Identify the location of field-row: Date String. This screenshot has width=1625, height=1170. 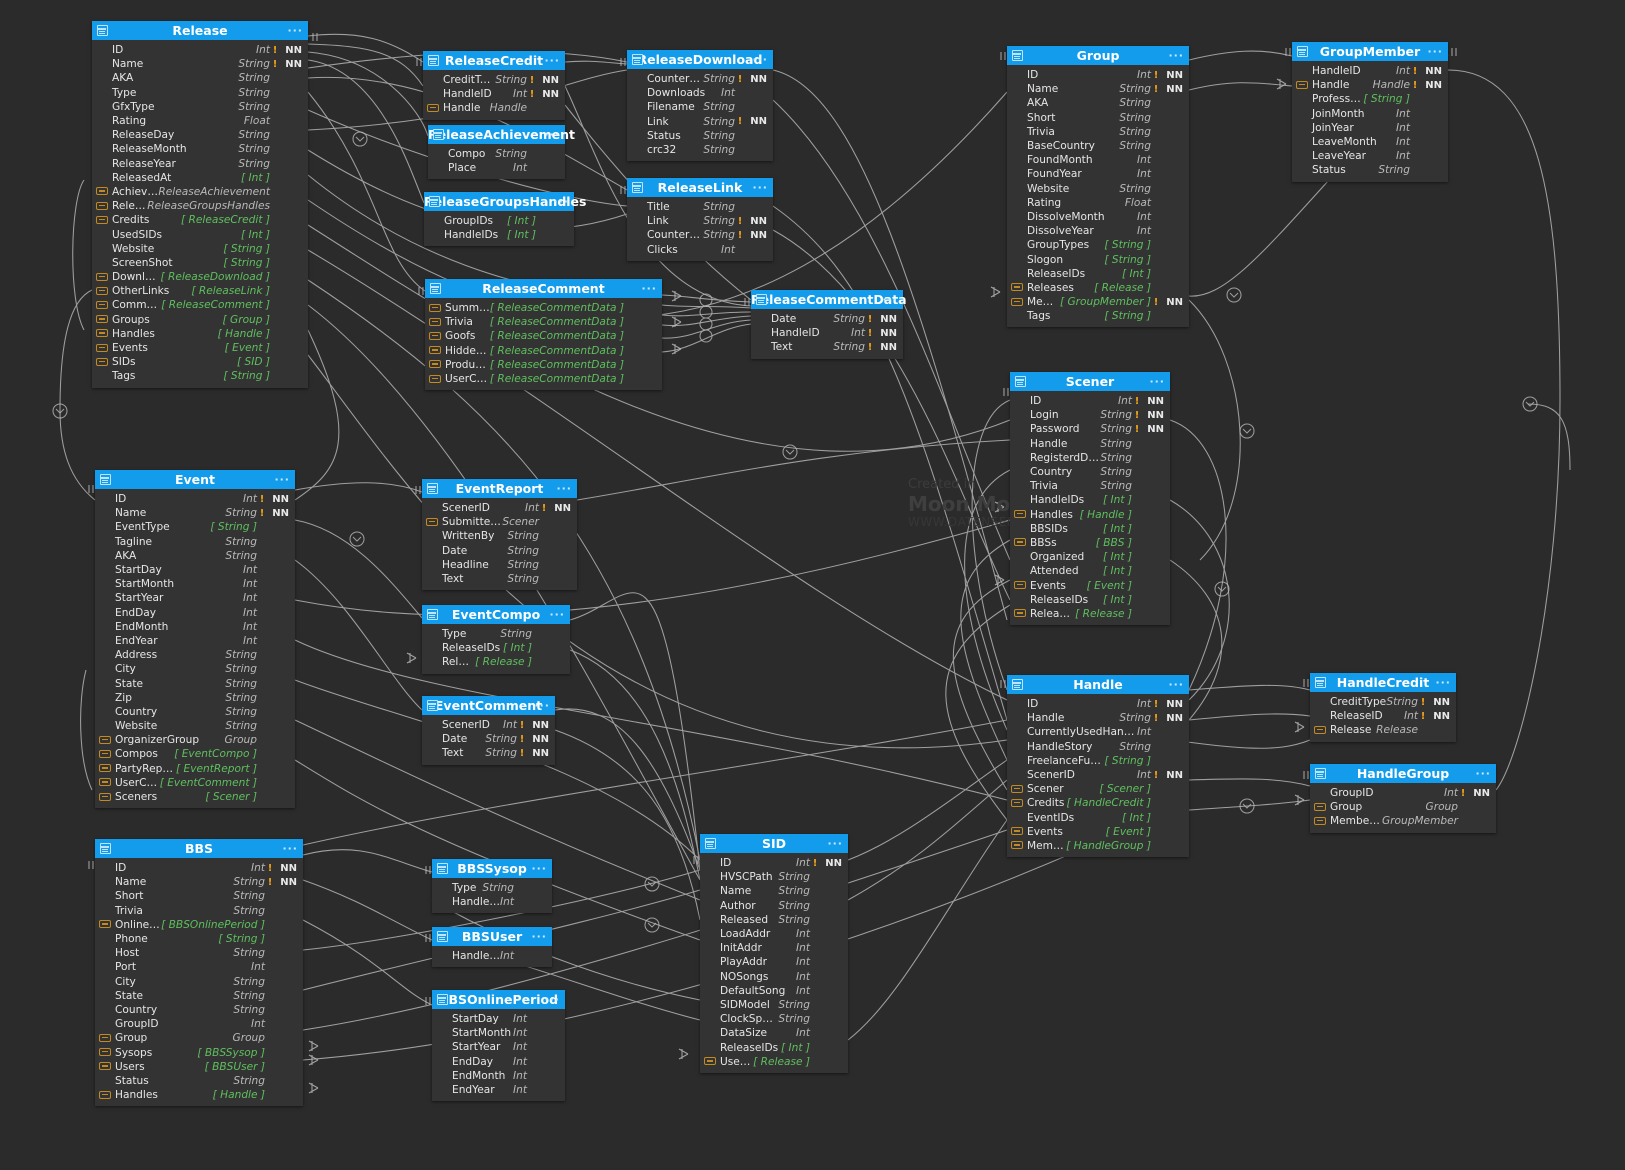
(499, 551).